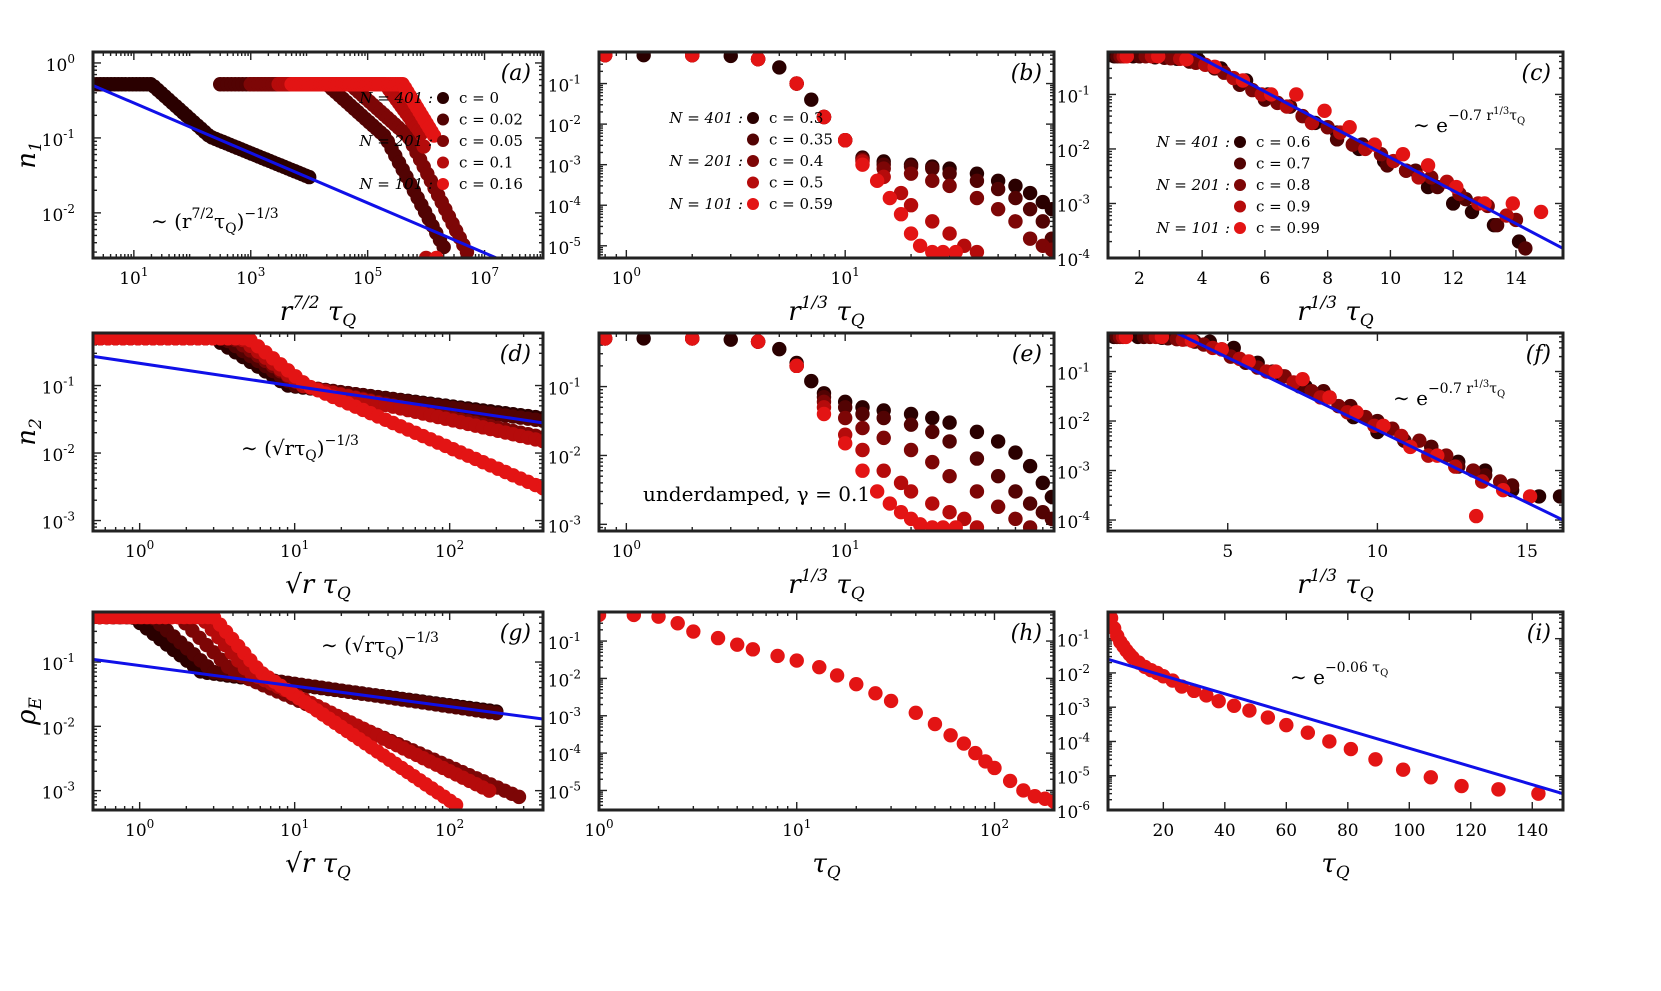  Describe the element at coordinates (1328, 864) in the screenshot. I see `xlabel-main: τ` at that location.